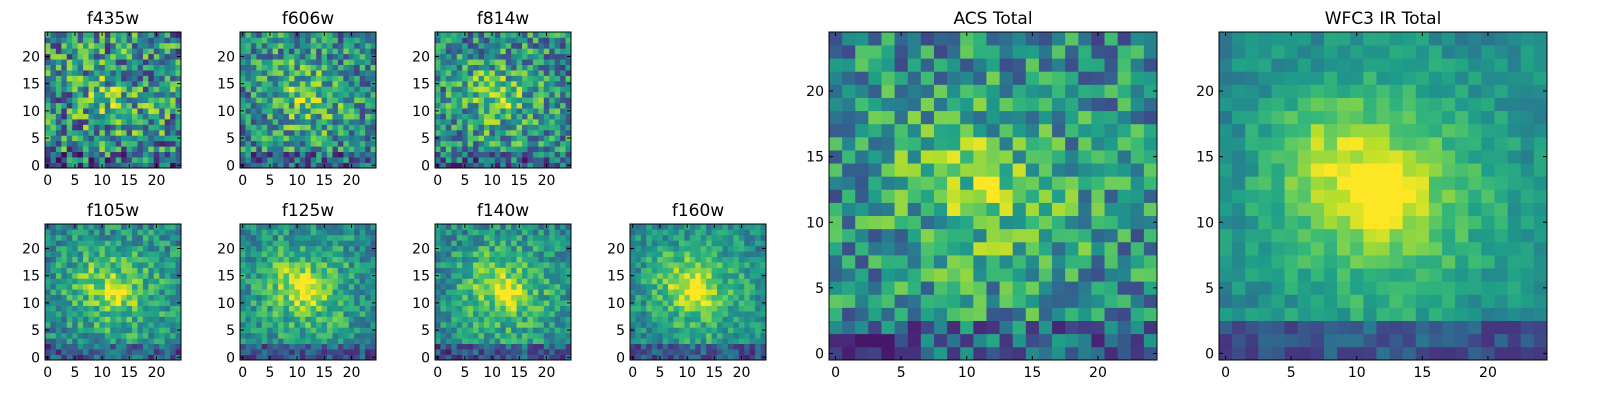 Image resolution: width=1600 pixels, height=400 pixels. I want to click on x-tick-label: 5, so click(74, 373).